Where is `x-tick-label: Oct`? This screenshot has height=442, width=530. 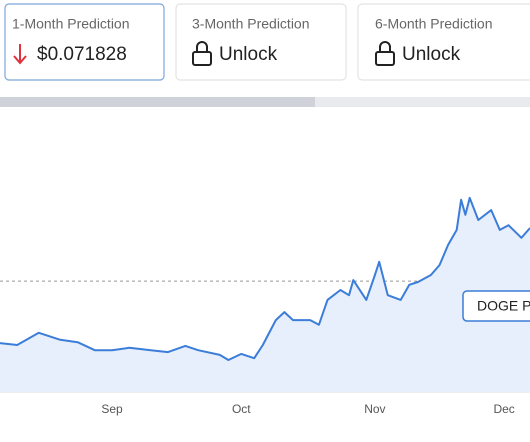
x-tick-label: Oct is located at coordinates (241, 409).